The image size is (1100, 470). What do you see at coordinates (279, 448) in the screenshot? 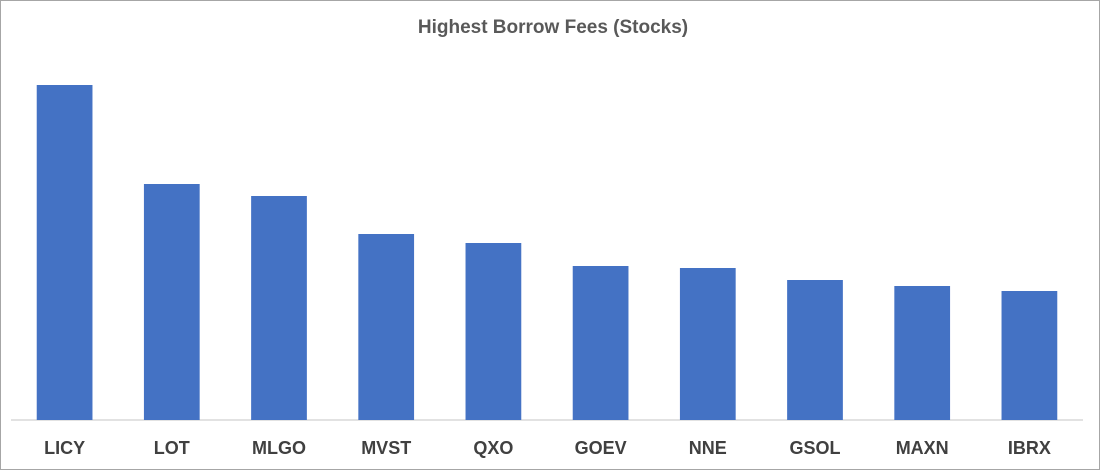
I see `x-tick-label: MLGO` at bounding box center [279, 448].